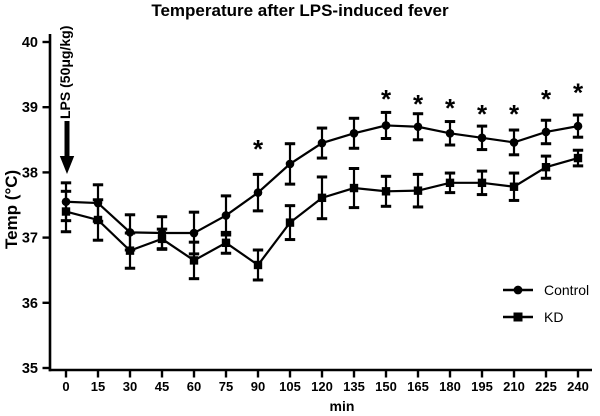 This screenshot has height=416, width=600. Describe the element at coordinates (162, 386) in the screenshot. I see `x-tick-label: 45` at that location.